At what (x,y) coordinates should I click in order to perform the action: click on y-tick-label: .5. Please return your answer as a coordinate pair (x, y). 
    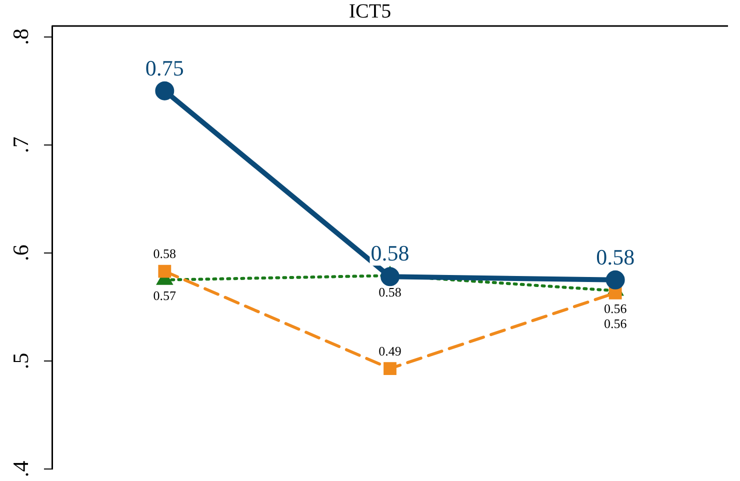
    Looking at the image, I should click on (20, 361).